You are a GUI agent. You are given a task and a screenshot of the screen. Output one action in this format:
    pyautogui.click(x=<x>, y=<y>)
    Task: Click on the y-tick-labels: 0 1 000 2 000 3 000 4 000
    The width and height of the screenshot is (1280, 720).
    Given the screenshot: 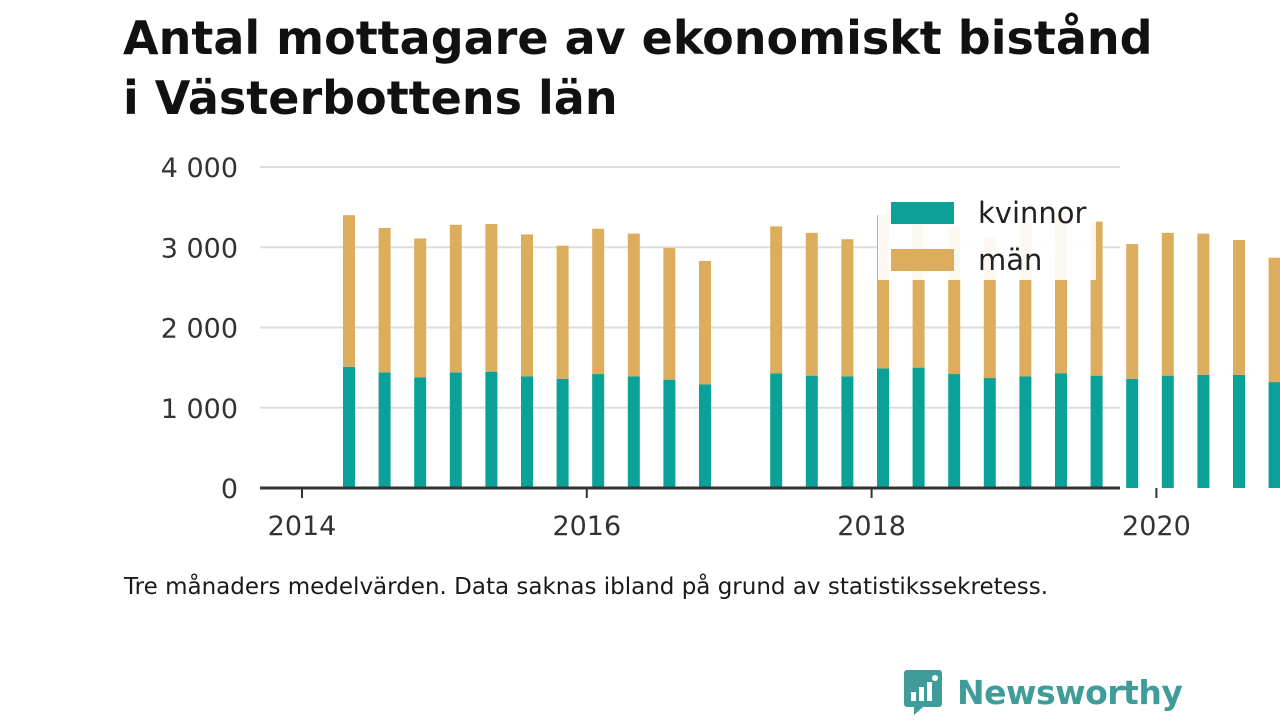 What is the action you would take?
    pyautogui.click(x=199, y=329)
    